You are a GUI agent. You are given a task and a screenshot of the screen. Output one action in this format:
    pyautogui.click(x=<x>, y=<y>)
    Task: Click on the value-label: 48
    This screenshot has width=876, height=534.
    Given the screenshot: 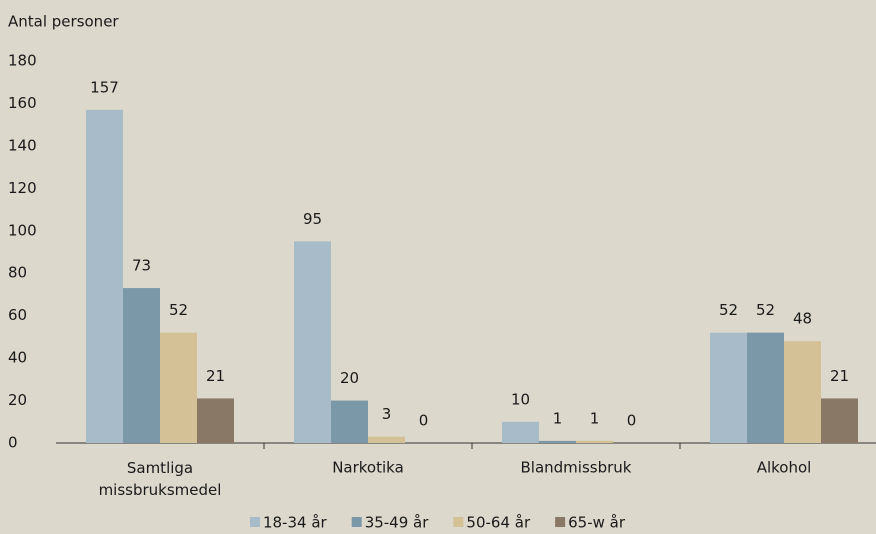 What is the action you would take?
    pyautogui.click(x=802, y=319)
    